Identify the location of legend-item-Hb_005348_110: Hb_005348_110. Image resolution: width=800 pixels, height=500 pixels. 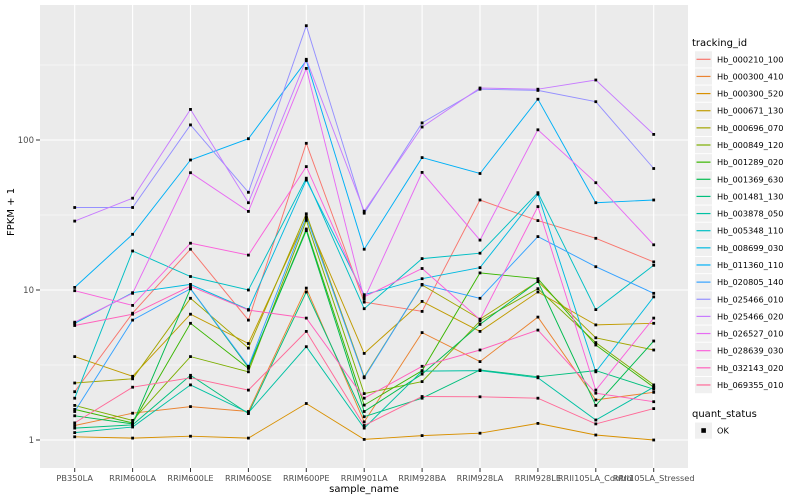
(739, 230).